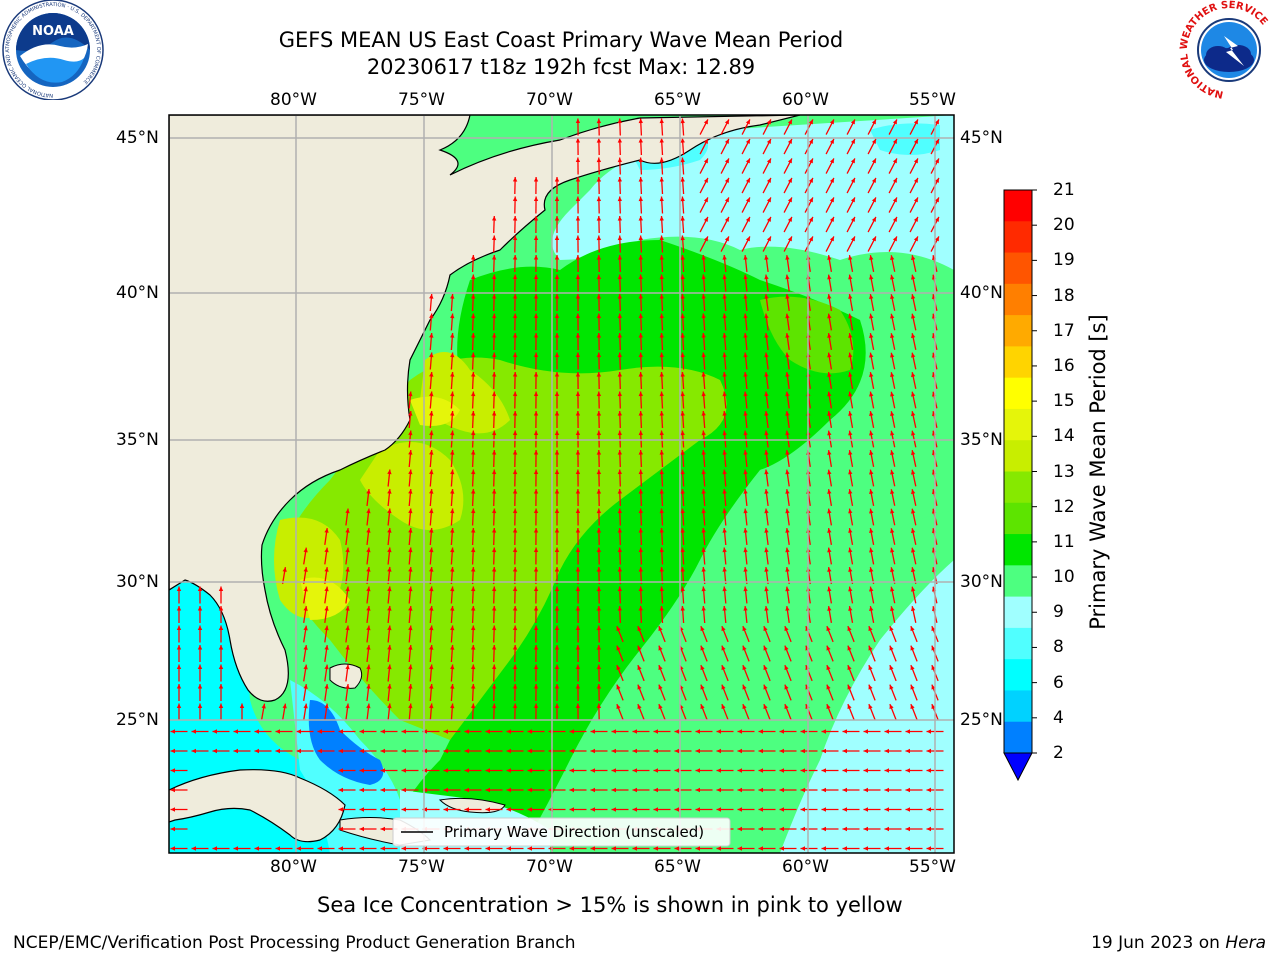  What do you see at coordinates (1064, 471) in the screenshot?
I see `colorbar-tick-label: 13` at bounding box center [1064, 471].